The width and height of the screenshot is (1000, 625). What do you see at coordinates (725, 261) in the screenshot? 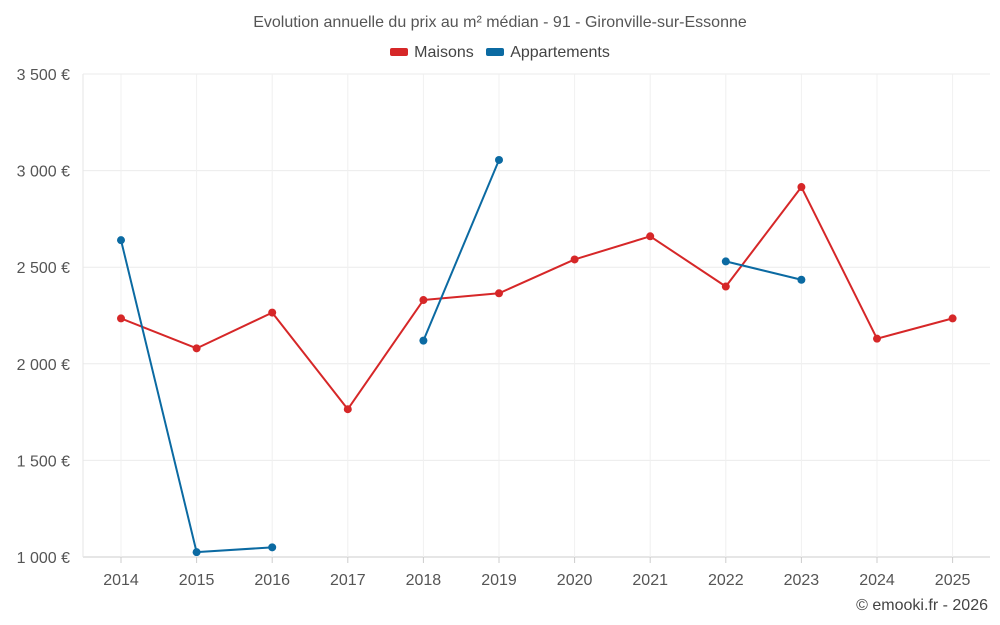
I see `data-point-appartements-2022` at bounding box center [725, 261].